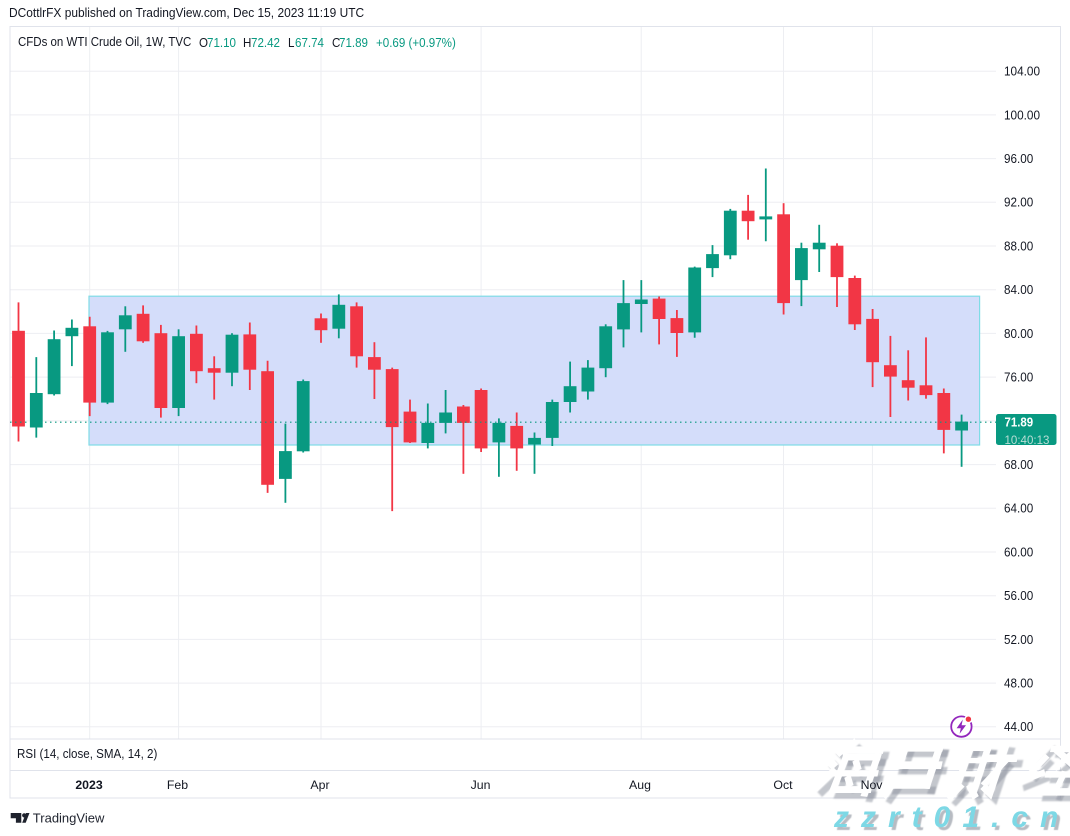 This screenshot has width=1070, height=836. What do you see at coordinates (69, 818) in the screenshot?
I see `svg-text: TradingView` at bounding box center [69, 818].